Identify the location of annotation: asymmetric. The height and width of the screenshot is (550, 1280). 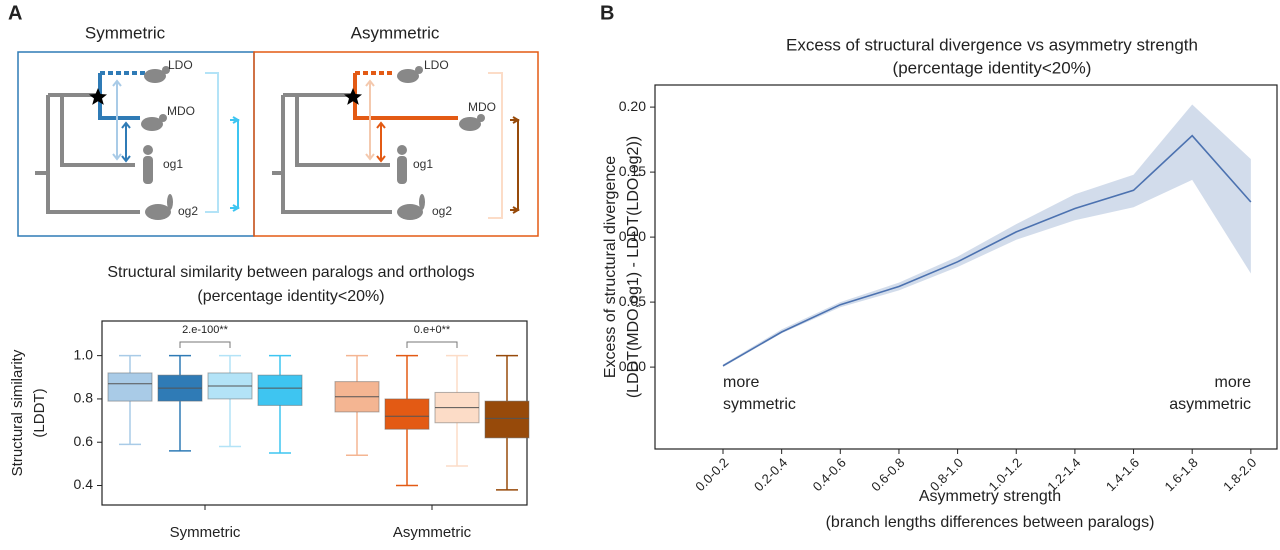
(1210, 404).